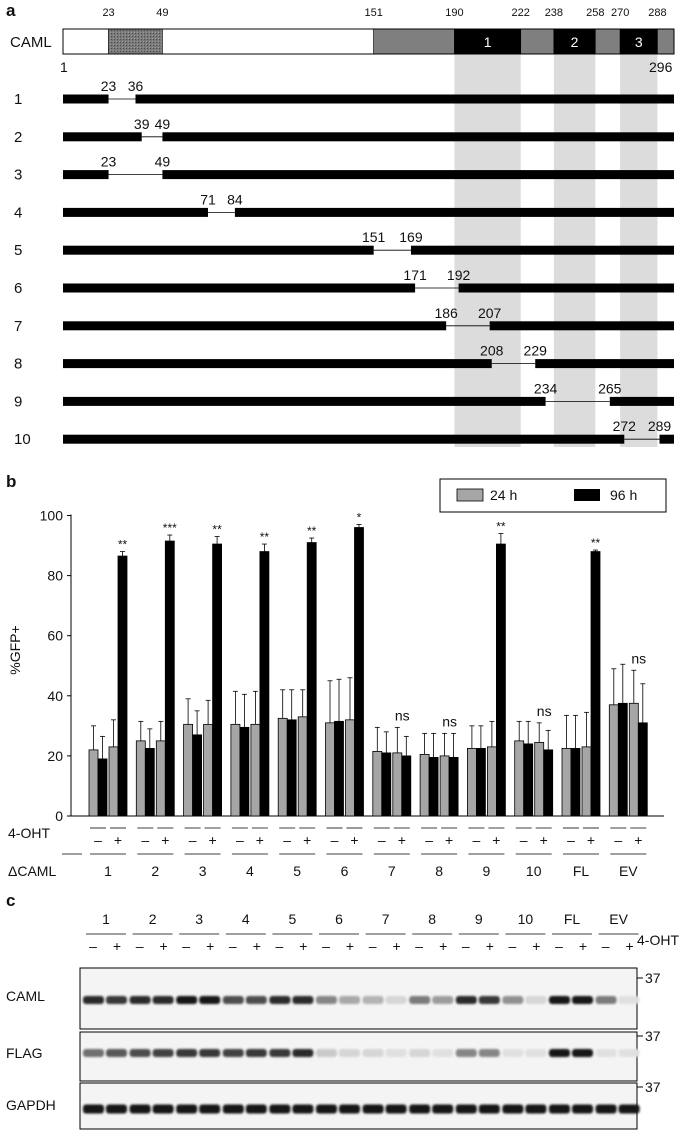 The image size is (685, 1131). Describe the element at coordinates (374, 237) in the screenshot. I see `deletion-start-label: 151` at that location.